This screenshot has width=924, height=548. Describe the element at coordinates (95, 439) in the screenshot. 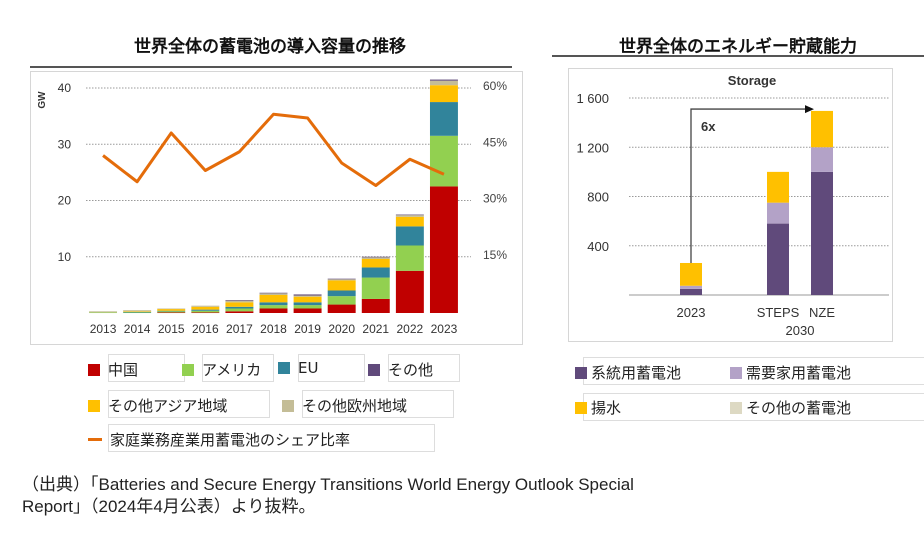

I see `legend-line-swatch` at that location.